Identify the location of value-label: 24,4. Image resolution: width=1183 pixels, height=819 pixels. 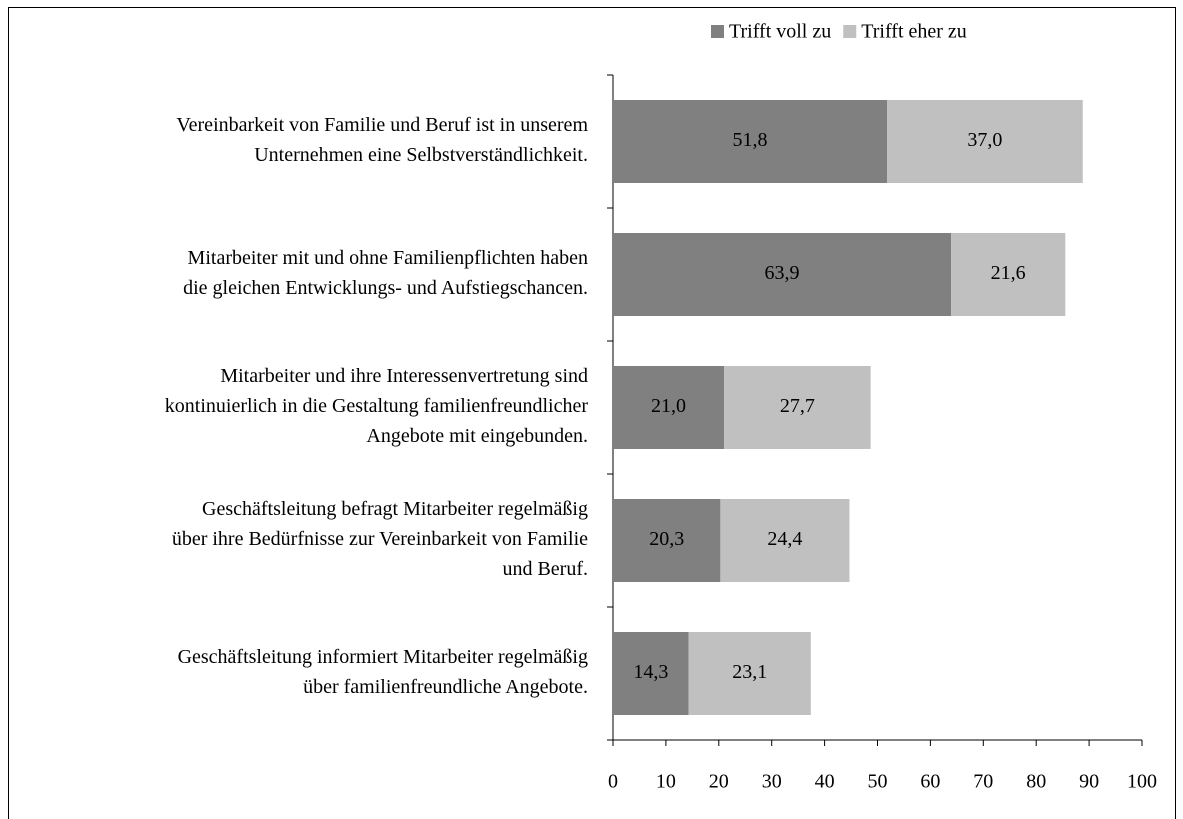
(784, 539).